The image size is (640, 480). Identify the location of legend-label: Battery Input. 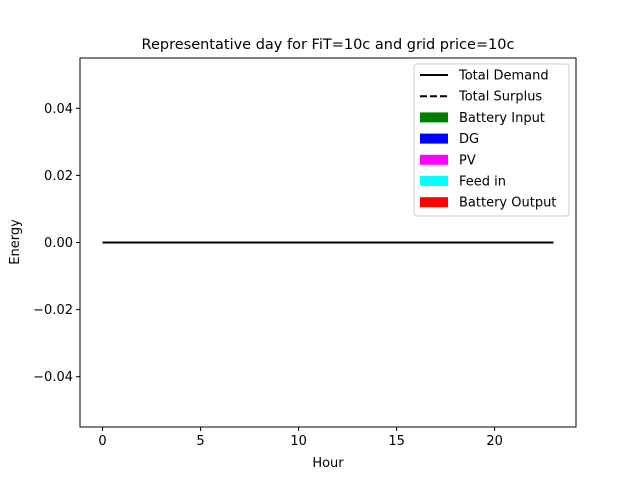
(502, 118).